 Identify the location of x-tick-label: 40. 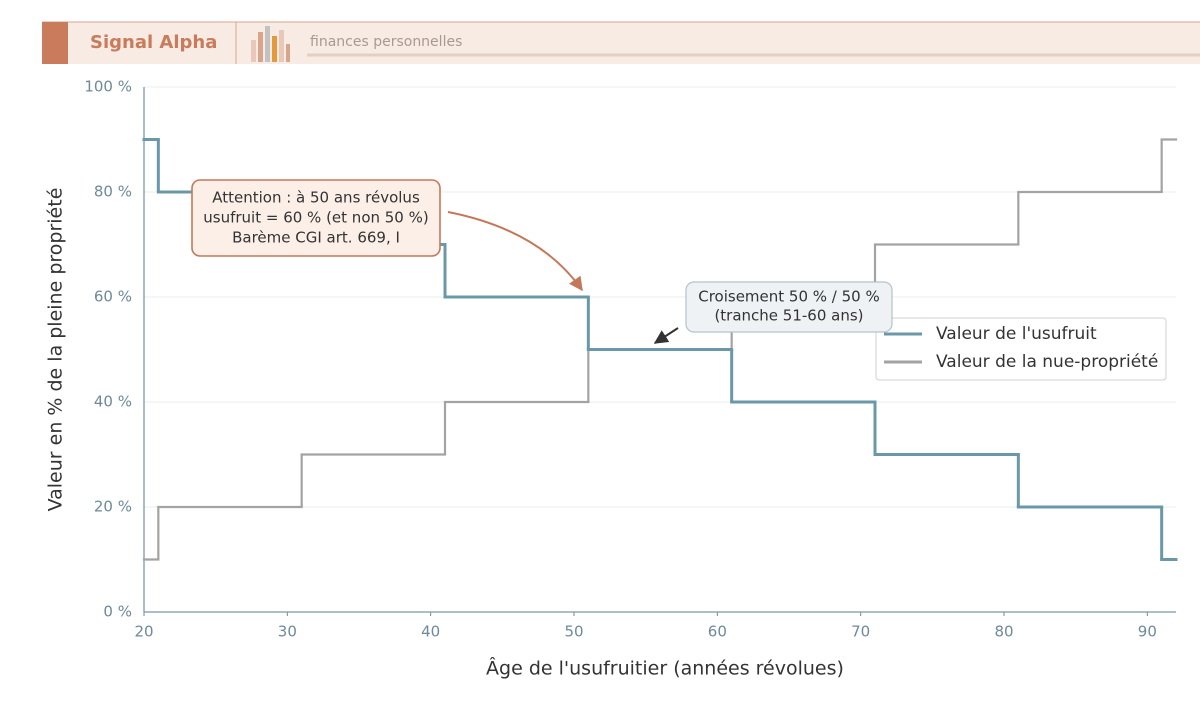
(430, 632).